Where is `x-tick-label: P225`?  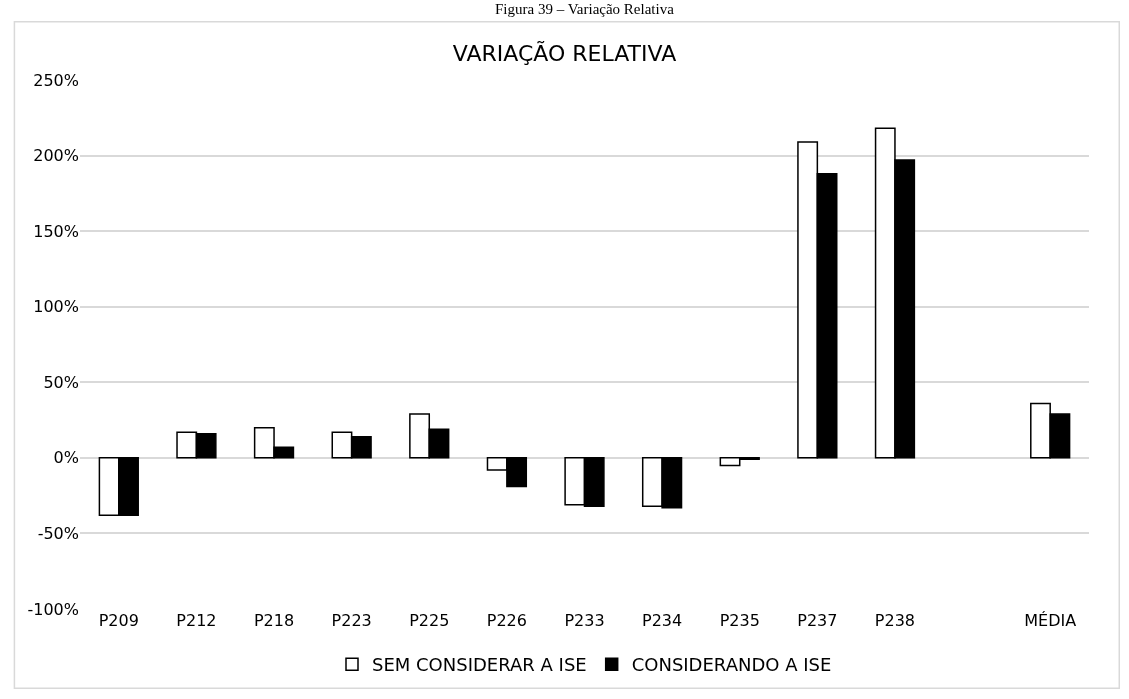 x-tick-label: P225 is located at coordinates (429, 620).